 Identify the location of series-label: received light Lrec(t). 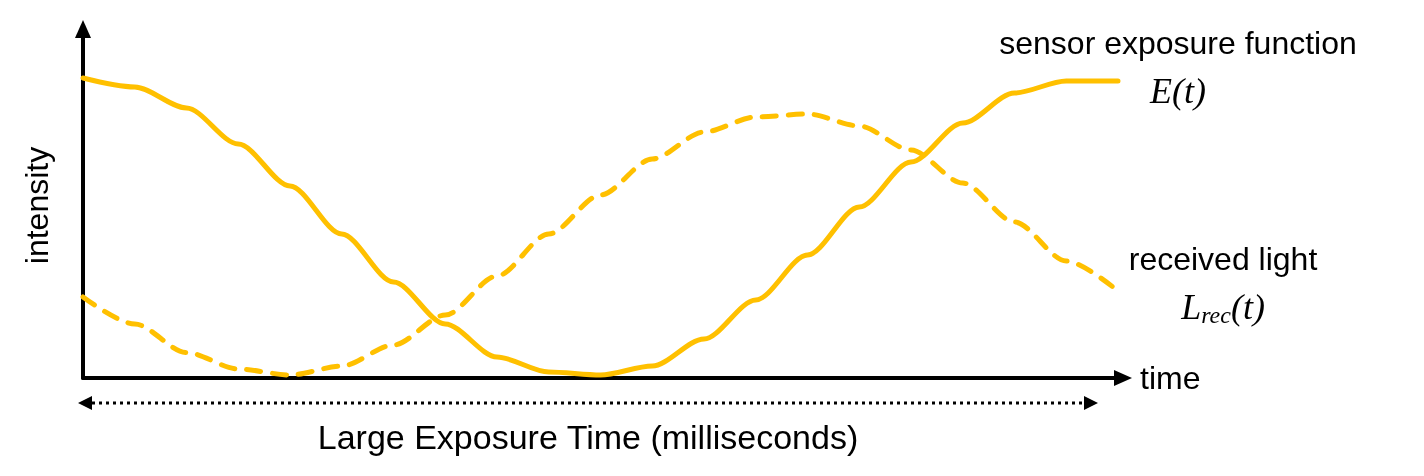
(1223, 284).